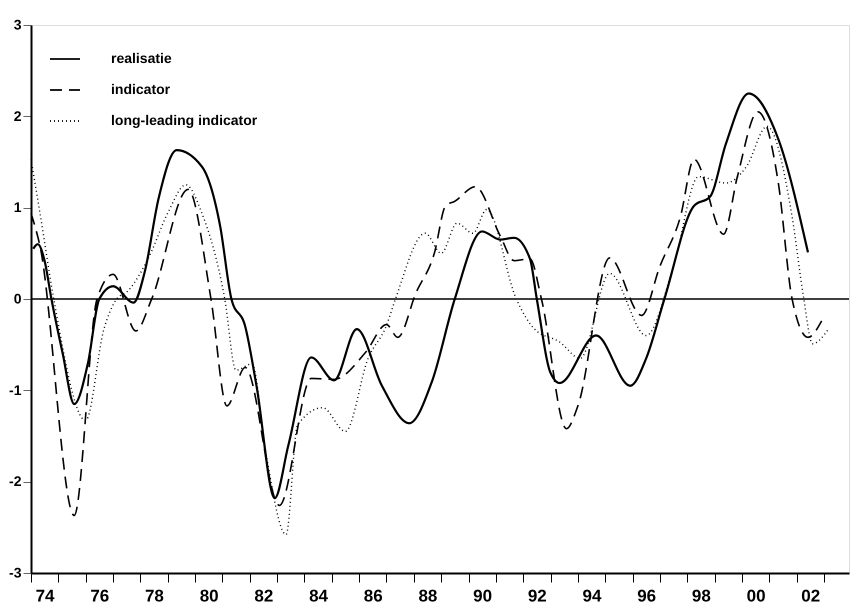 This screenshot has height=604, width=864. What do you see at coordinates (154, 595) in the screenshot?
I see `x-tick-label: 78` at bounding box center [154, 595].